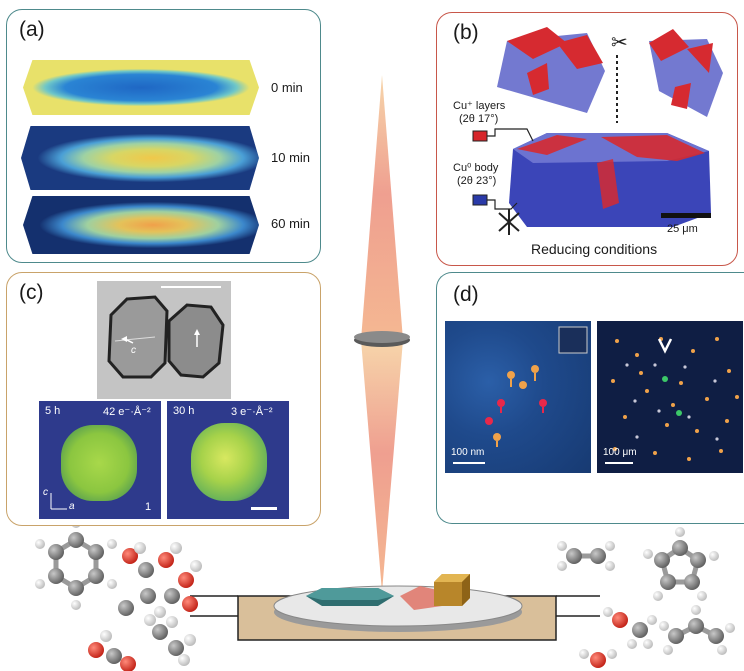 The image size is (744, 671). I want to click on panel-c-tag: (c), so click(31, 292).